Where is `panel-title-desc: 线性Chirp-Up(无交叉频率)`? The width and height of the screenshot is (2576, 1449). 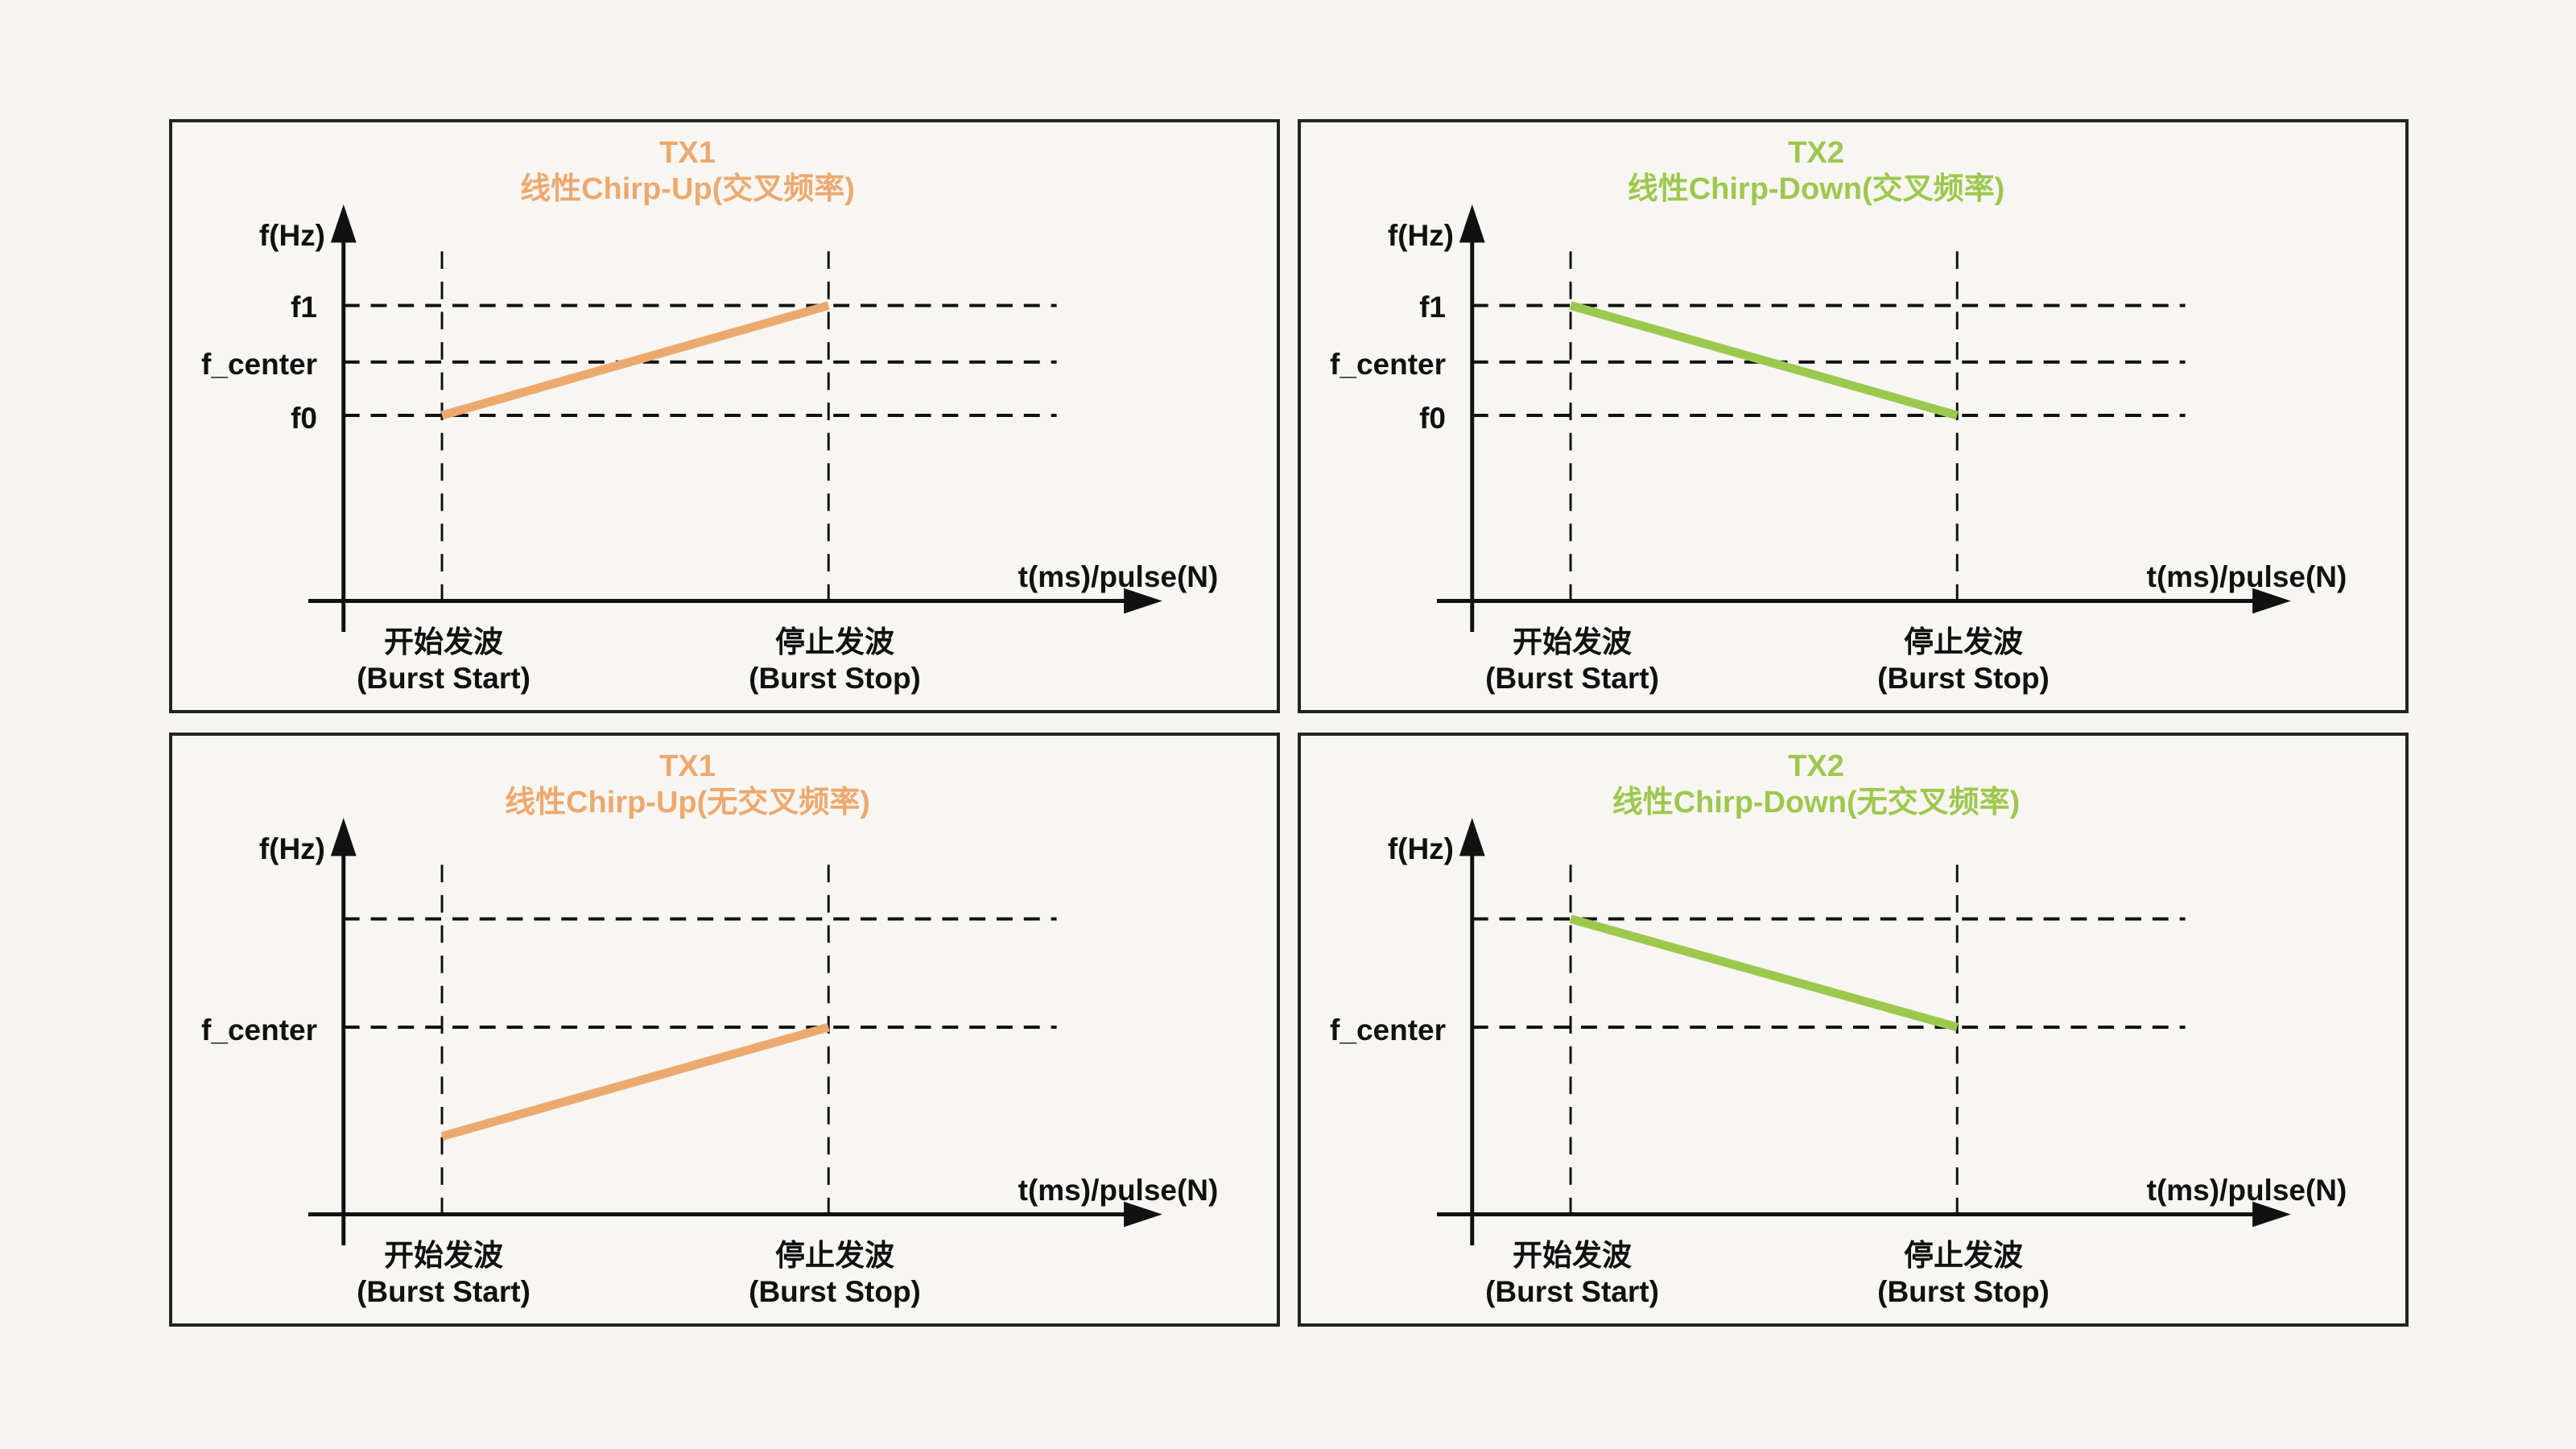 panel-title-desc: 线性Chirp-Up(无交叉频率) is located at coordinates (687, 802).